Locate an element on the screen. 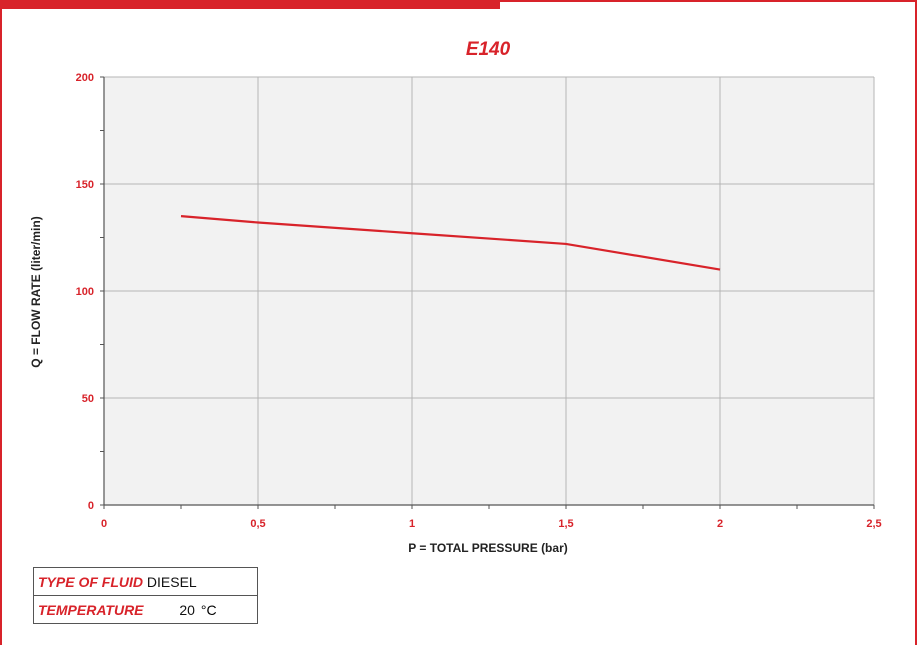 This screenshot has width=917, height=645. temperature-cell: TEMPERATURE 20 °C is located at coordinates (145, 609).